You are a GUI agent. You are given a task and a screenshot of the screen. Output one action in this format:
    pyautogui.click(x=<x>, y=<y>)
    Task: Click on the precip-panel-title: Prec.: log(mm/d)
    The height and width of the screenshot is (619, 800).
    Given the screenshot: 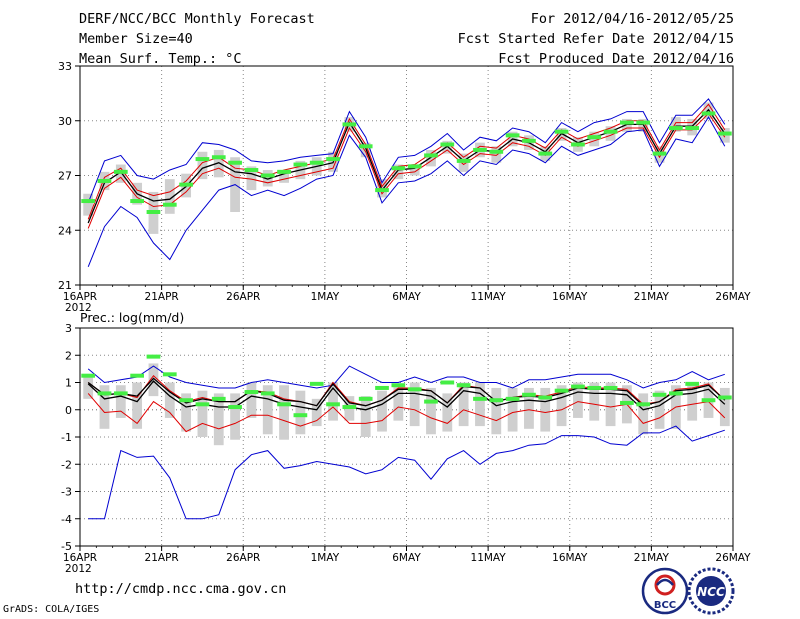 What is the action you would take?
    pyautogui.click(x=132, y=317)
    